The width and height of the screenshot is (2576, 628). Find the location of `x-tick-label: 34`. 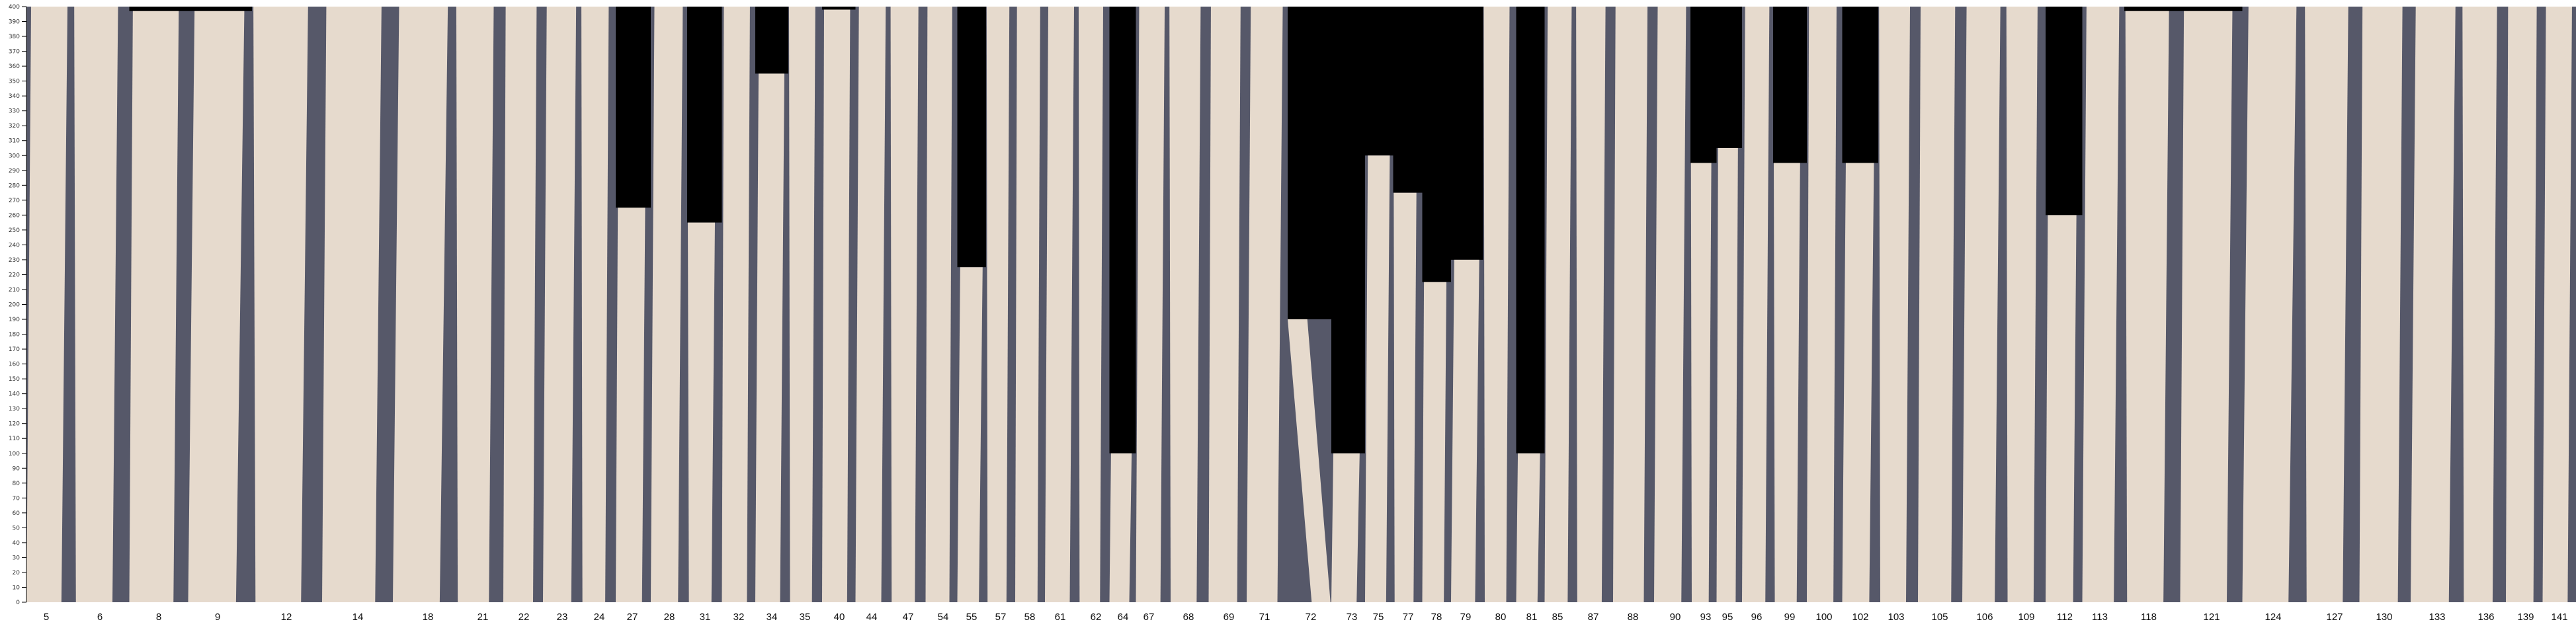

x-tick-label: 34 is located at coordinates (772, 617).